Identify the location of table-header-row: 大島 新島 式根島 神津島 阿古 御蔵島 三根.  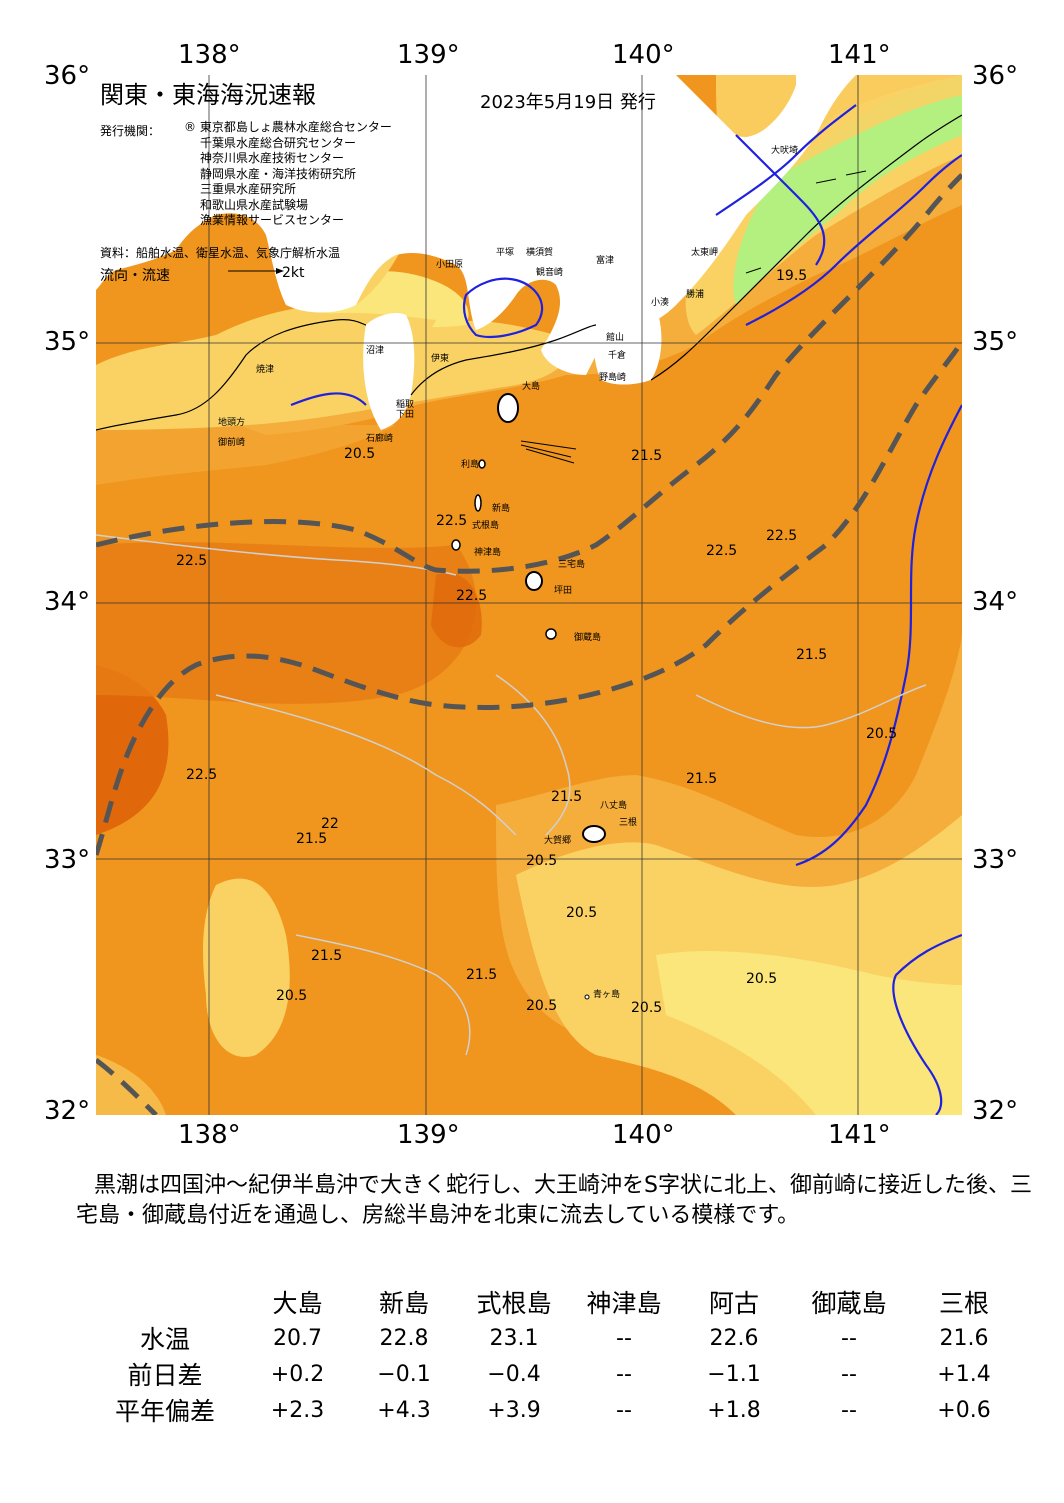
(551, 1302).